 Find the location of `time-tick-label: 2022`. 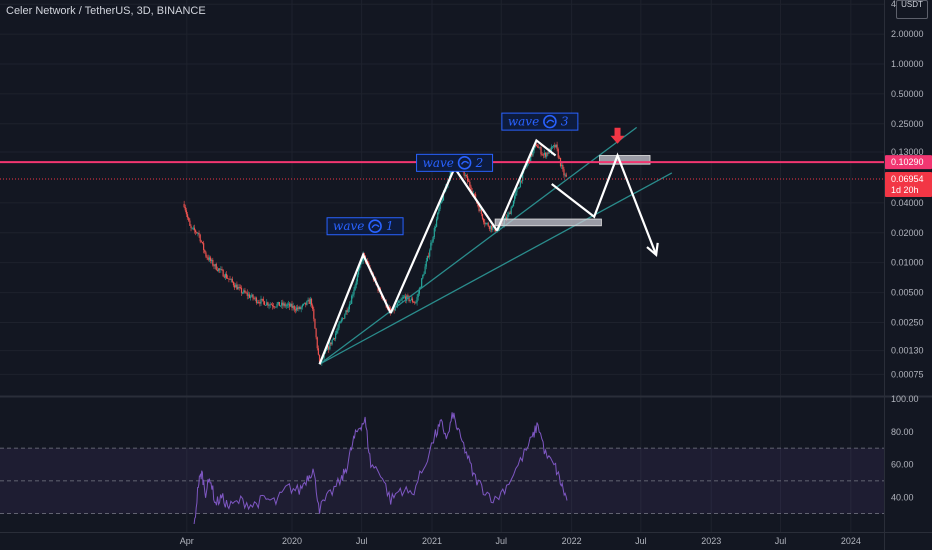

time-tick-label: 2022 is located at coordinates (572, 541).